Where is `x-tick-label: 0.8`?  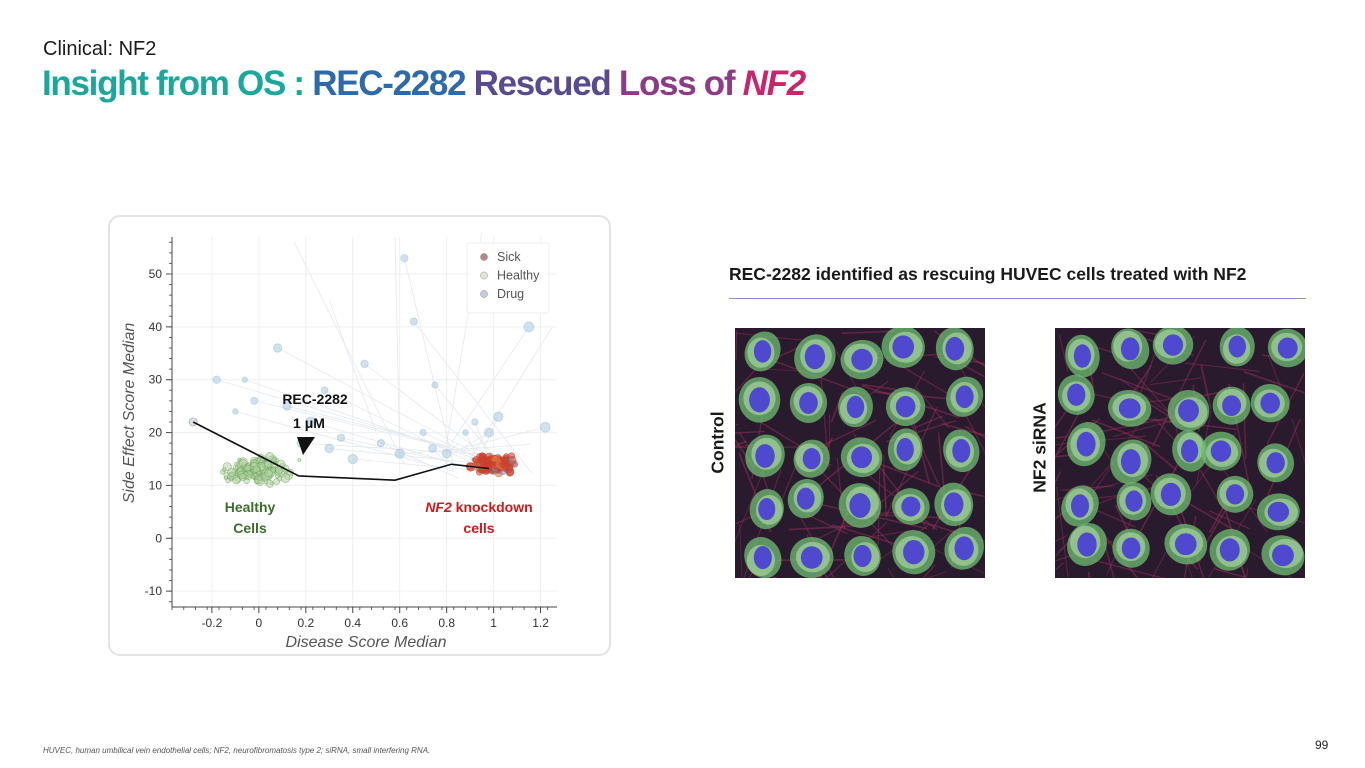
x-tick-label: 0.8 is located at coordinates (446, 623).